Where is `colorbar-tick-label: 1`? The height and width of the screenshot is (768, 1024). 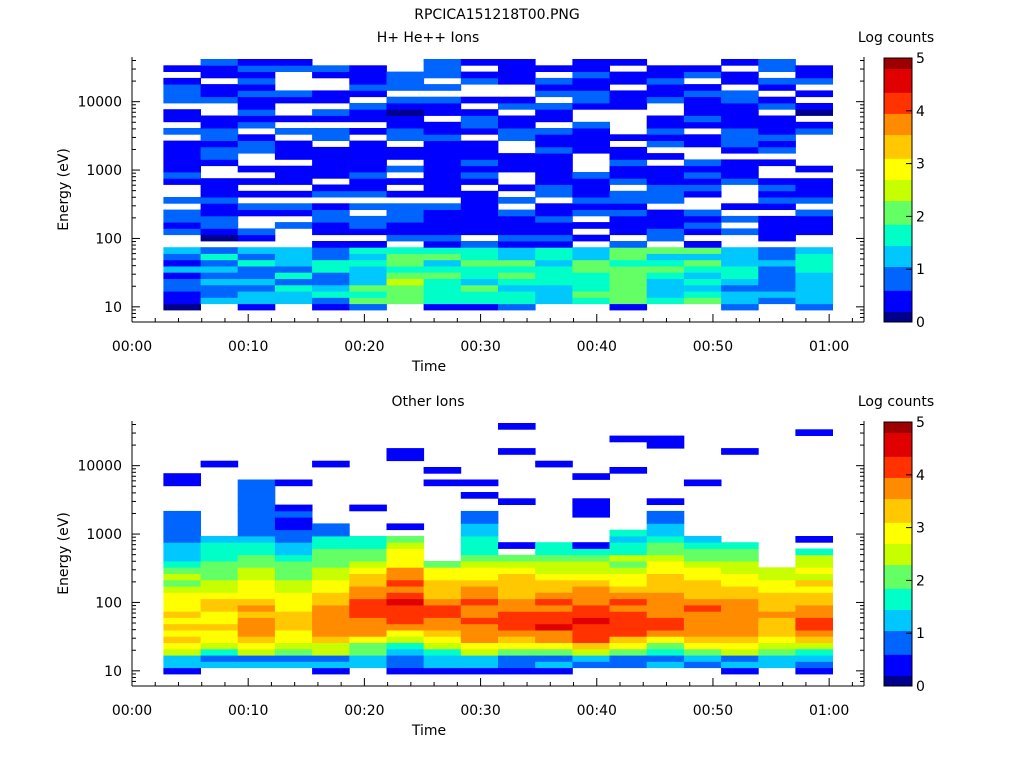 colorbar-tick-label: 1 is located at coordinates (920, 270).